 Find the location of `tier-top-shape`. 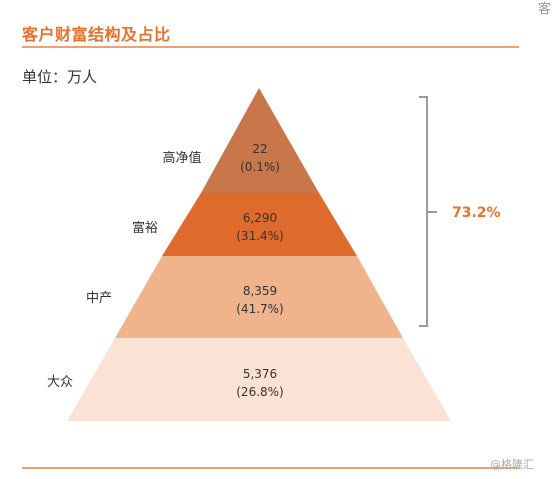

tier-top-shape is located at coordinates (260, 140).